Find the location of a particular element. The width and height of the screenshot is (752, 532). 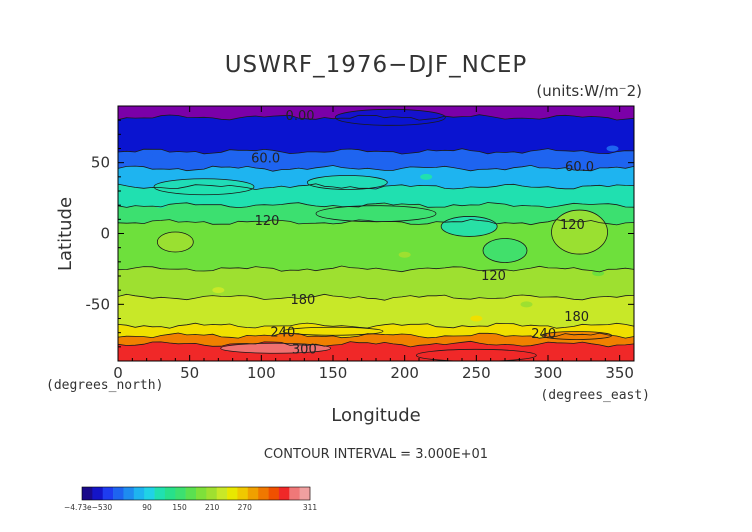

x-tick-label-5: 250 is located at coordinates (476, 373).